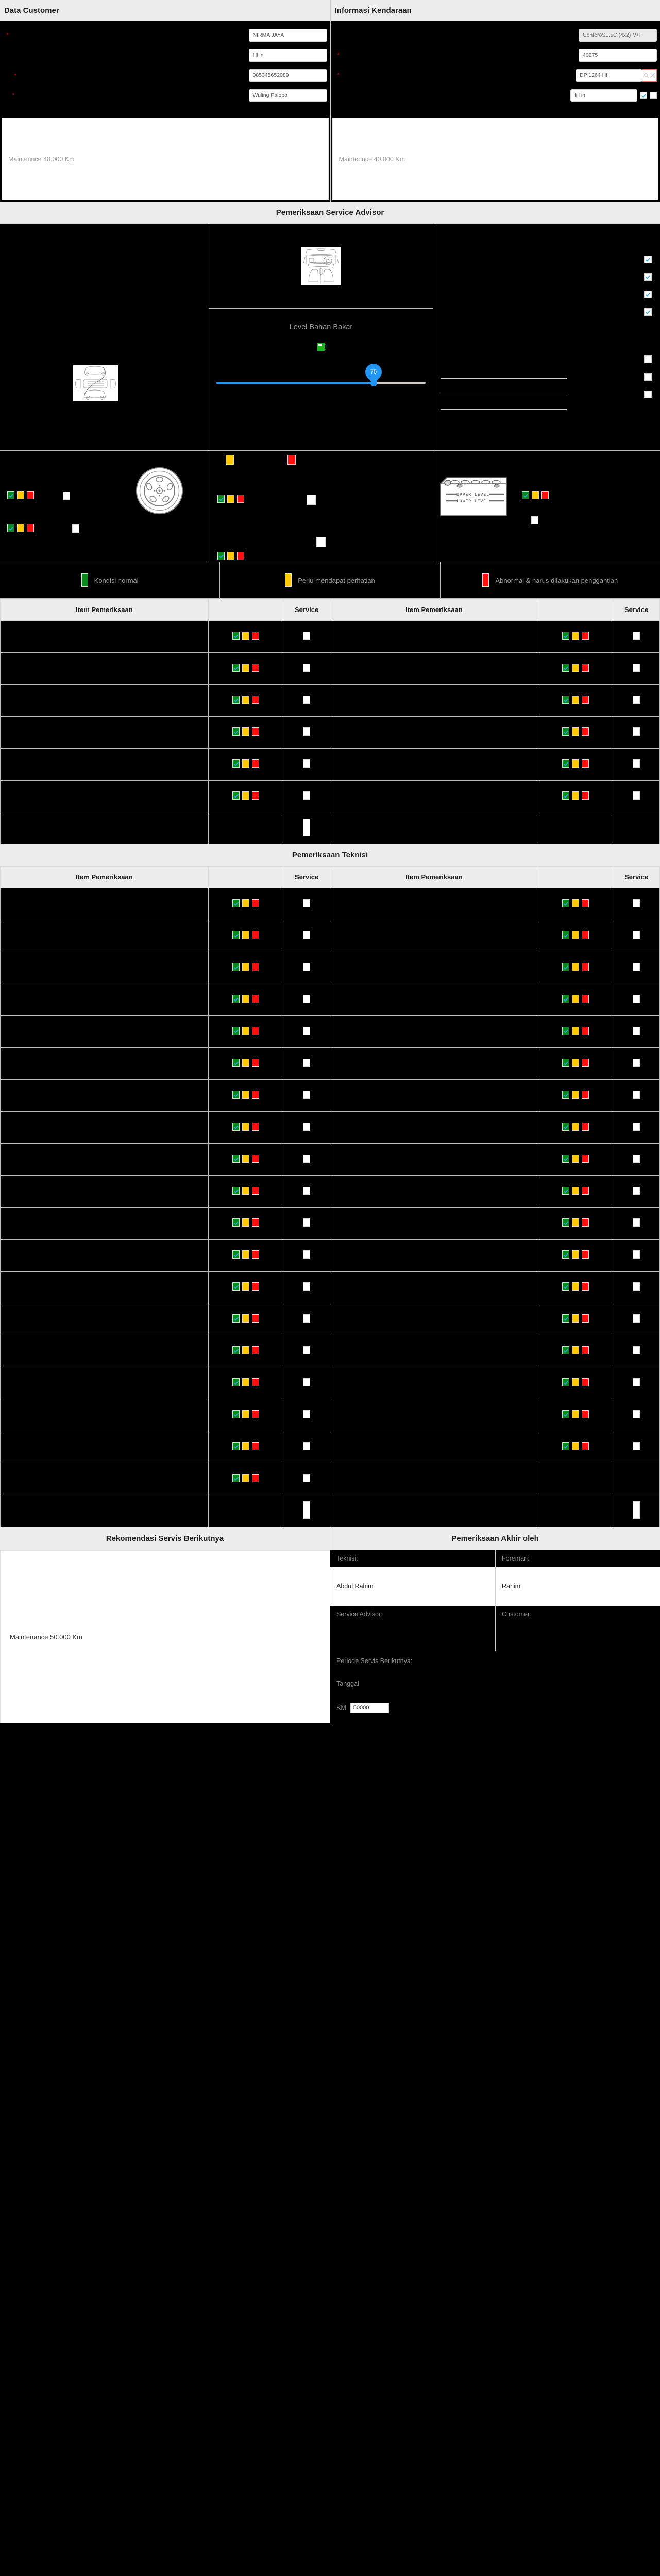 The width and height of the screenshot is (660, 2576). I want to click on fuel-level-slider: 75, so click(321, 376).